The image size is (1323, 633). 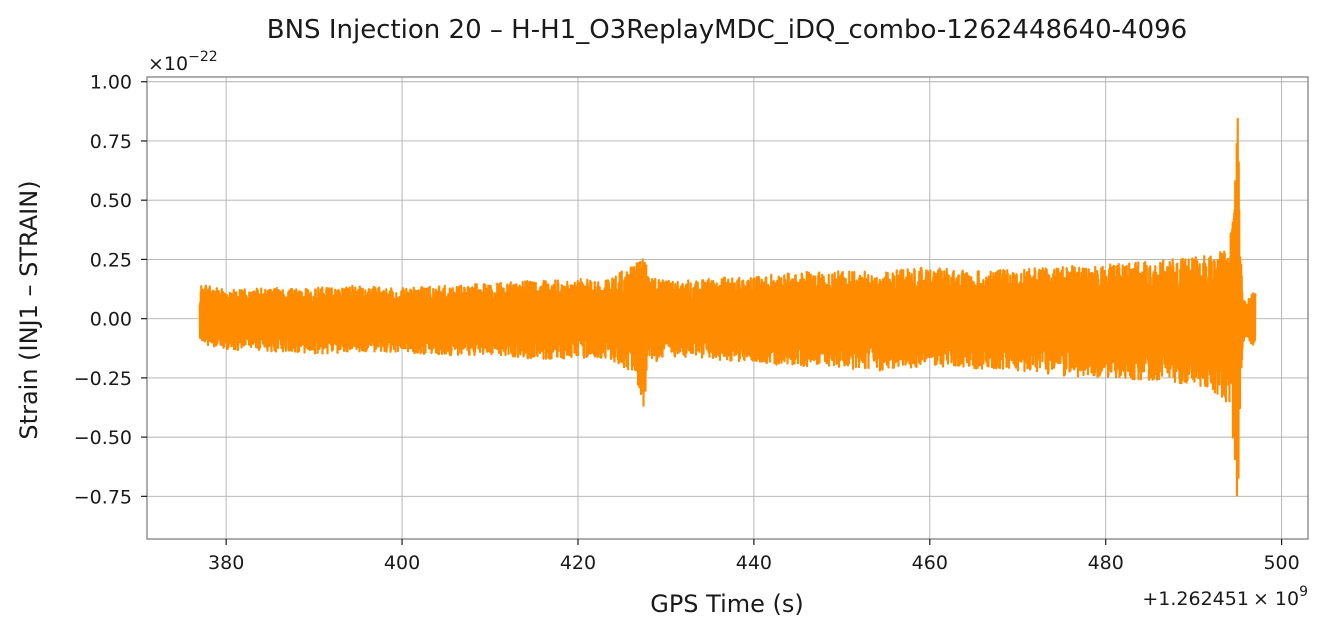 I want to click on x-axis-label: GPS Time (s), so click(x=727, y=604).